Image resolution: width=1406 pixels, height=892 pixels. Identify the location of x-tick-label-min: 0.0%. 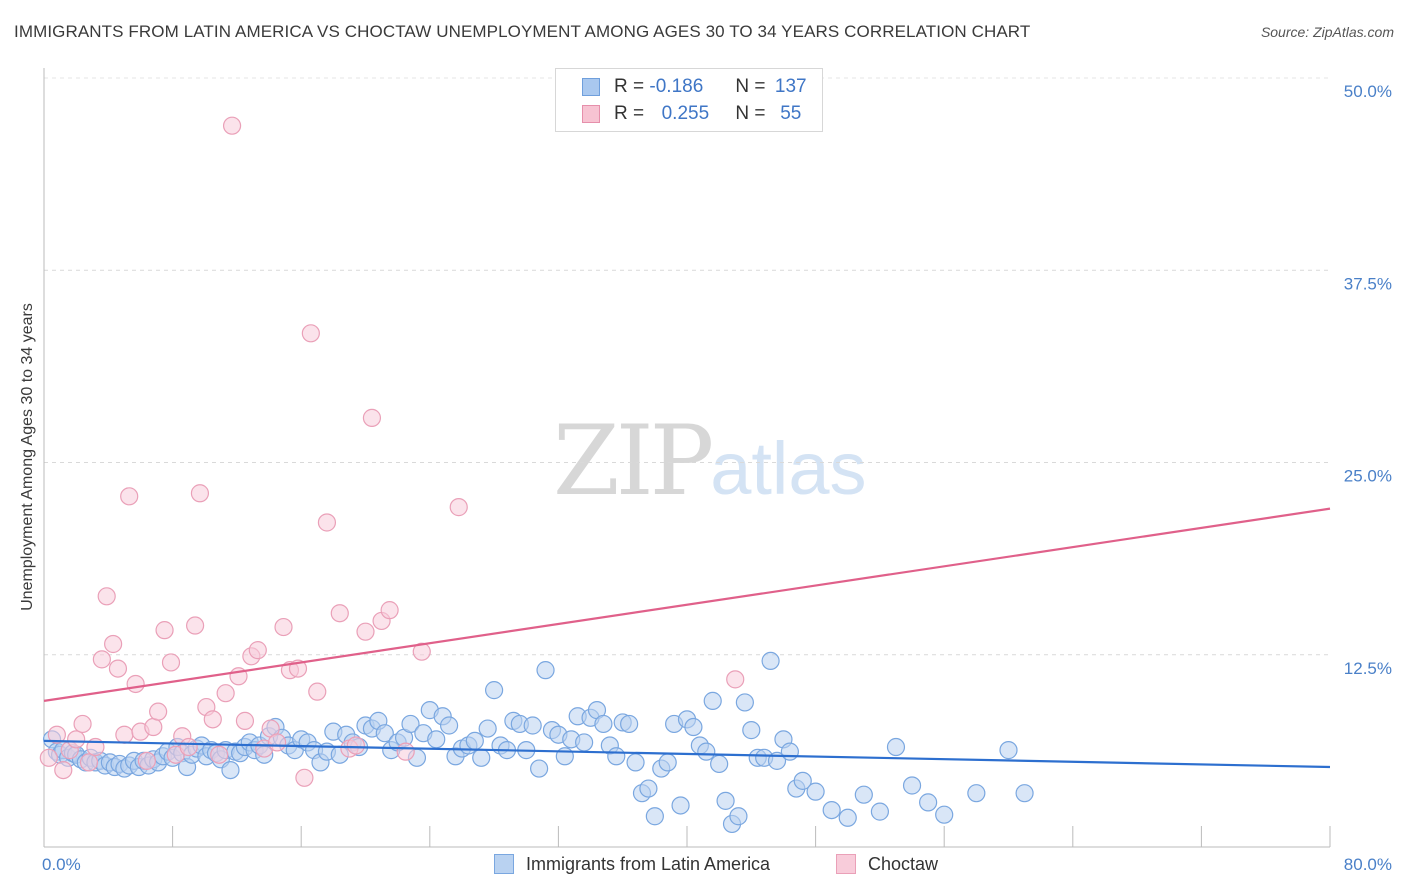
(61, 864).